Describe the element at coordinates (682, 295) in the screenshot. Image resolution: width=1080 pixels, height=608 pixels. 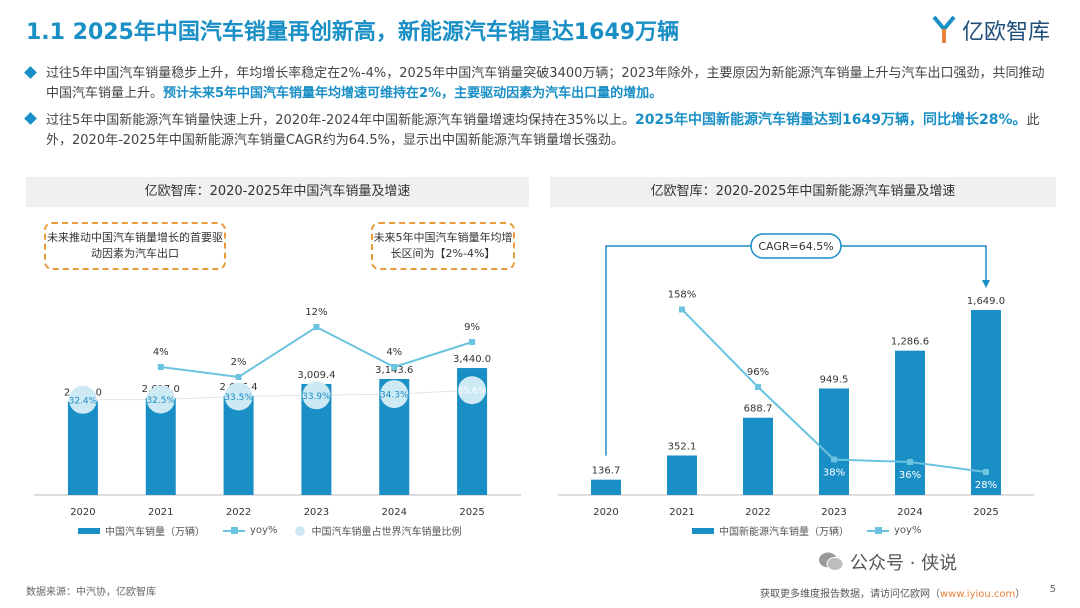
I see `yoy-value-label: 158%` at that location.